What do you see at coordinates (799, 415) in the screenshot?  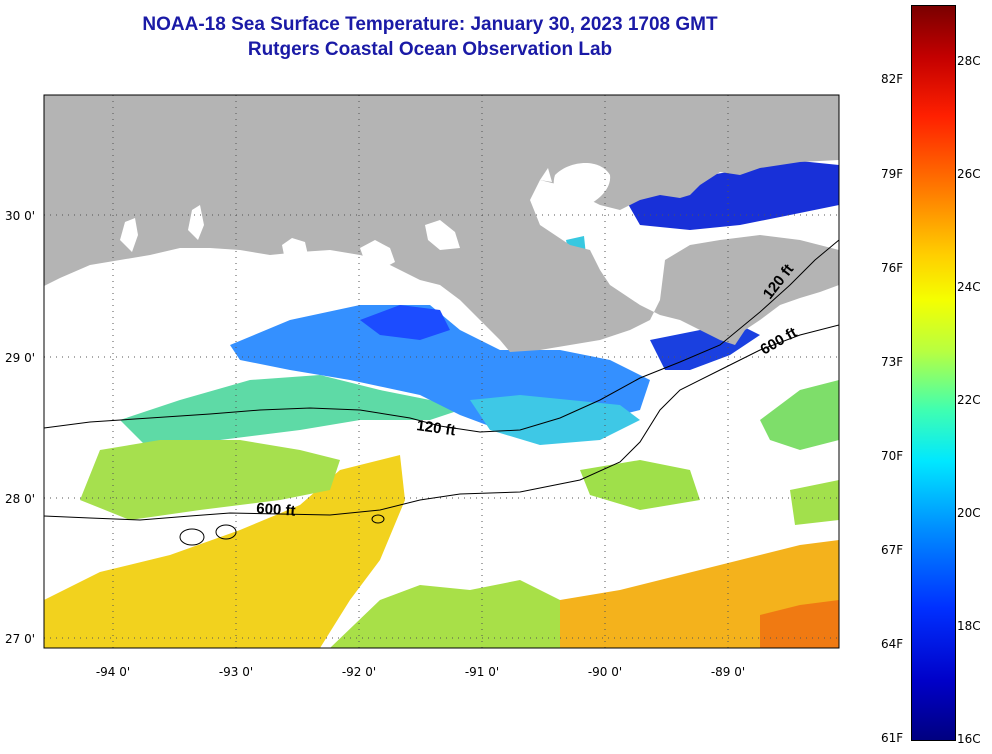 I see `sst-green-far-east` at bounding box center [799, 415].